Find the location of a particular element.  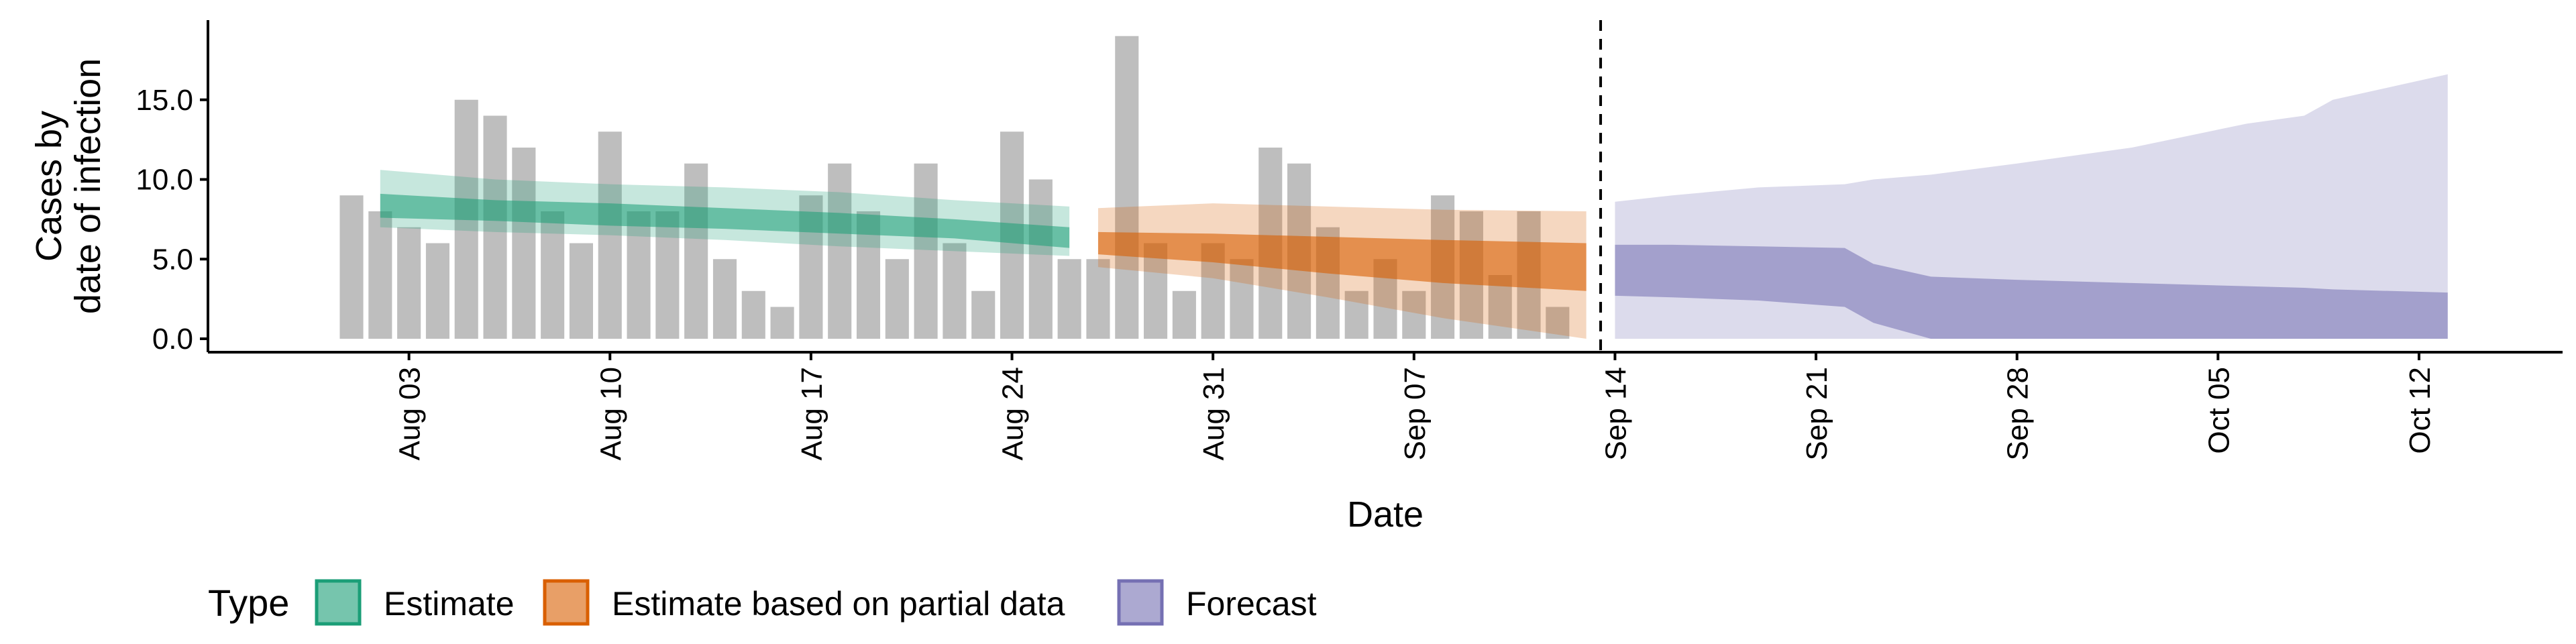

x-tick-label: Aug 03 is located at coordinates (410, 413).